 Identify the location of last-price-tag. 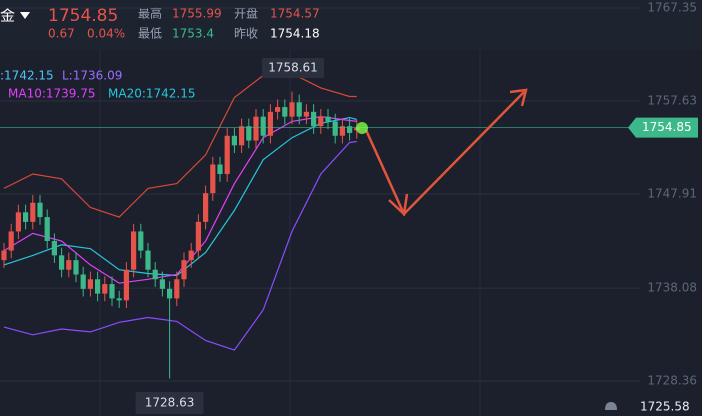
(663, 127).